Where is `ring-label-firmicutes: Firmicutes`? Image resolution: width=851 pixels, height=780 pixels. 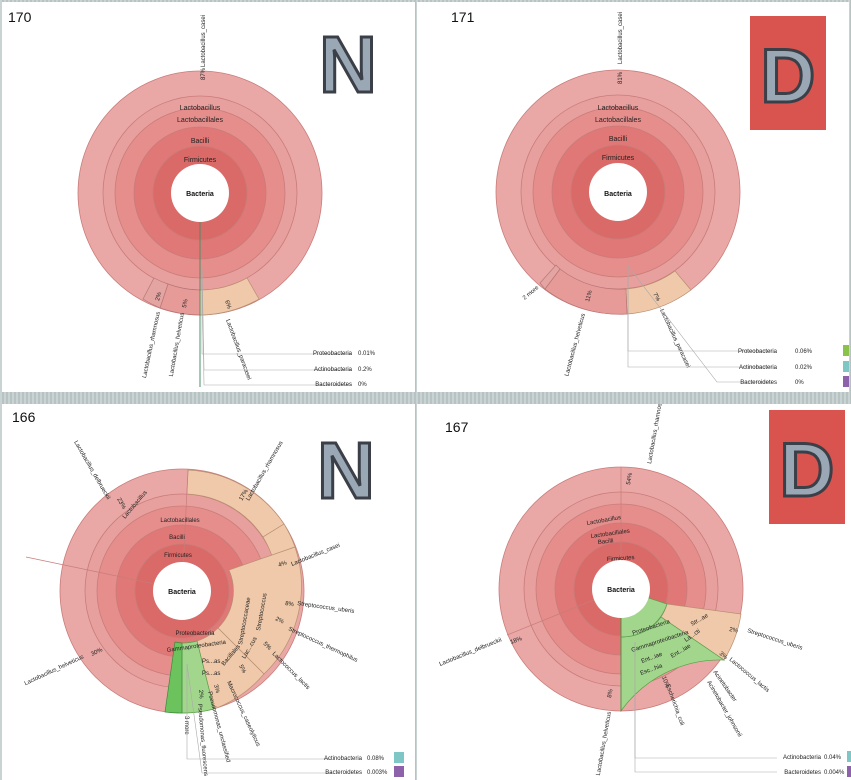
ring-label-firmicutes: Firmicutes is located at coordinates (618, 158).